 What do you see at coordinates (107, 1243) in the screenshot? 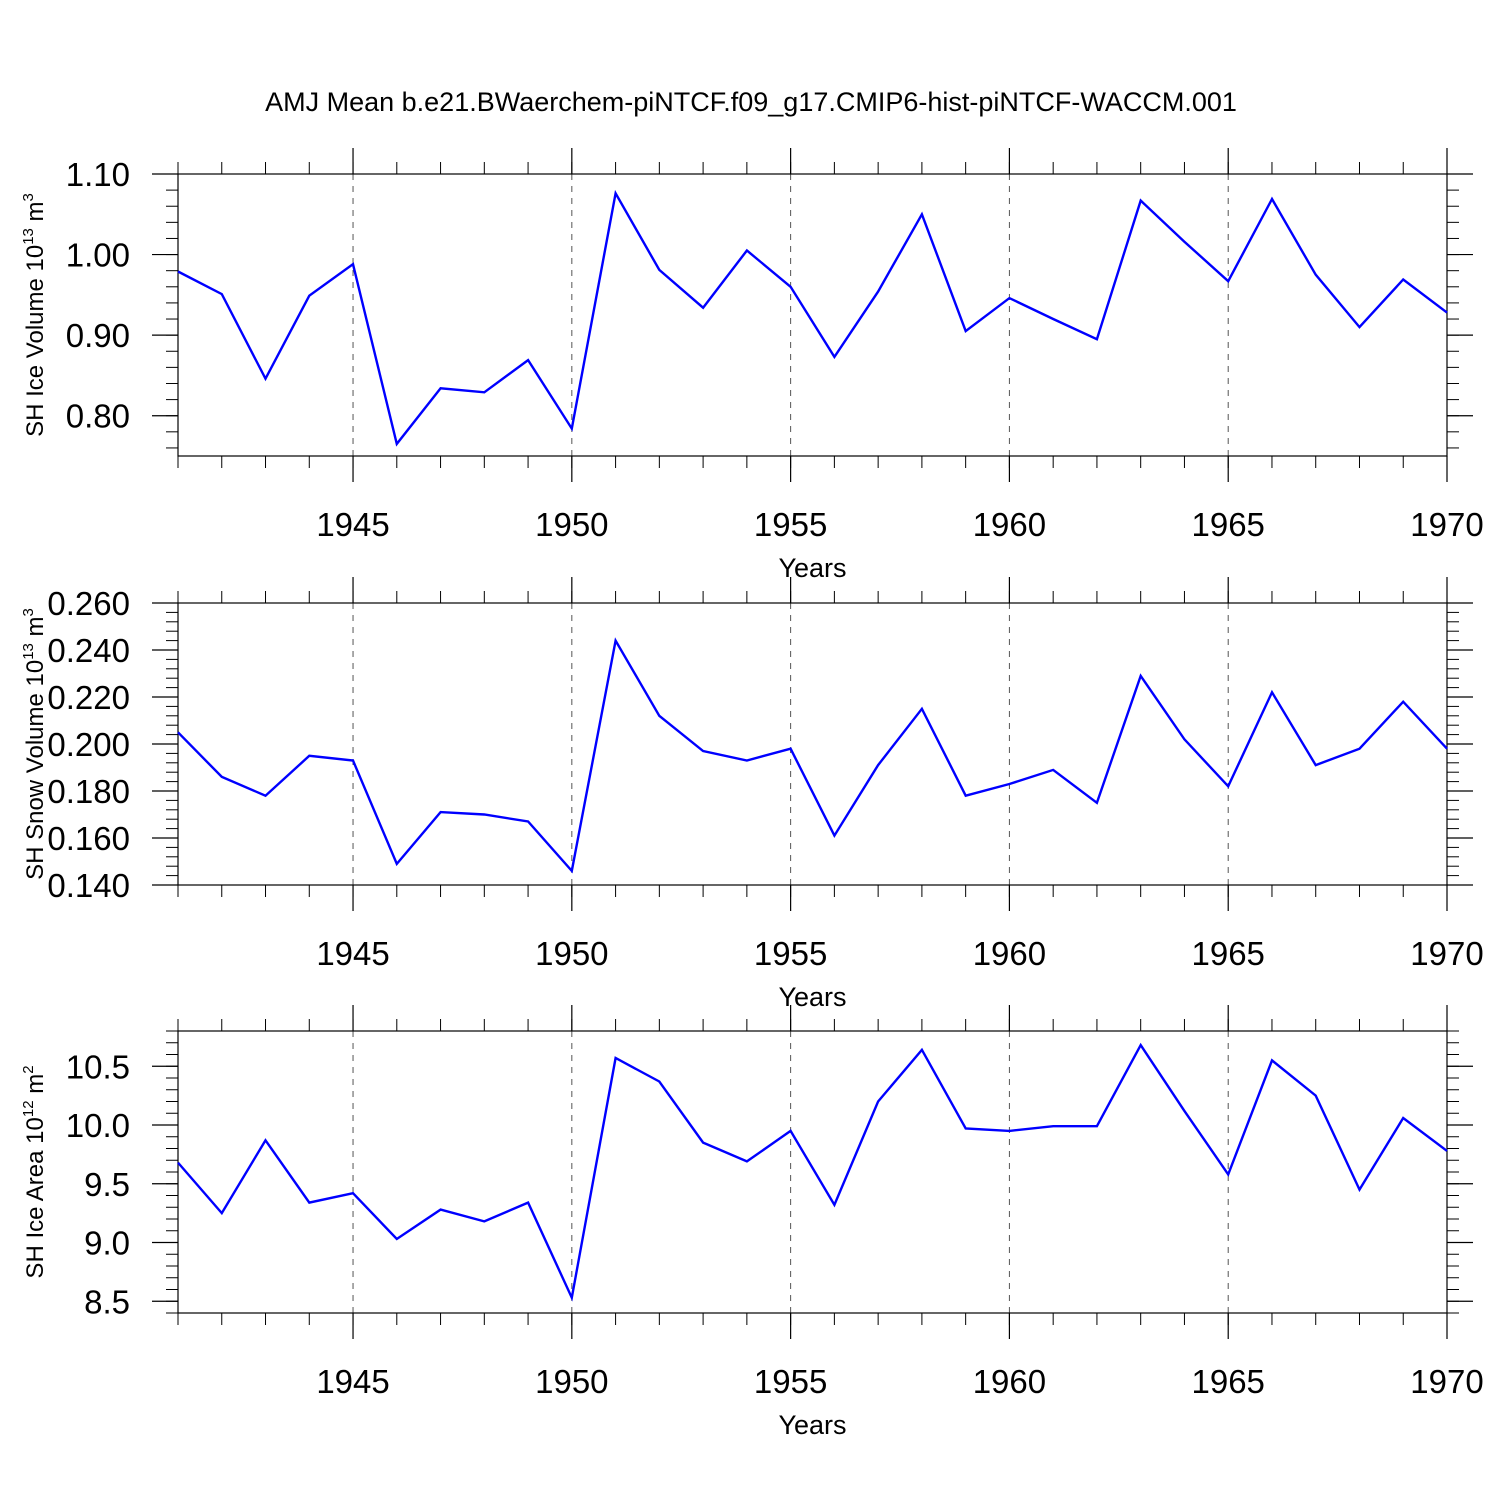
I see `chart-3-ytick-label-9.0: 9.0` at bounding box center [107, 1243].